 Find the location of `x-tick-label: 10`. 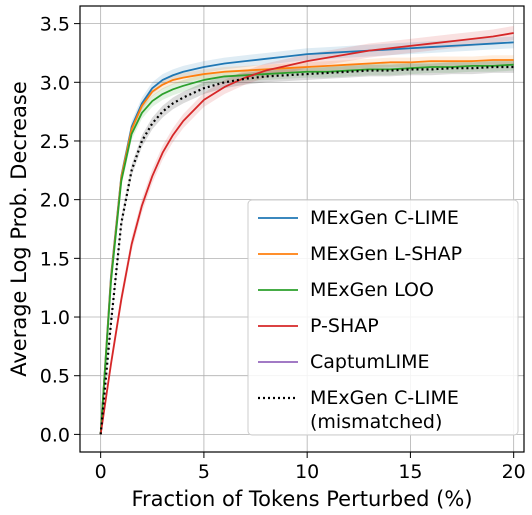

x-tick-label: 10 is located at coordinates (307, 472).